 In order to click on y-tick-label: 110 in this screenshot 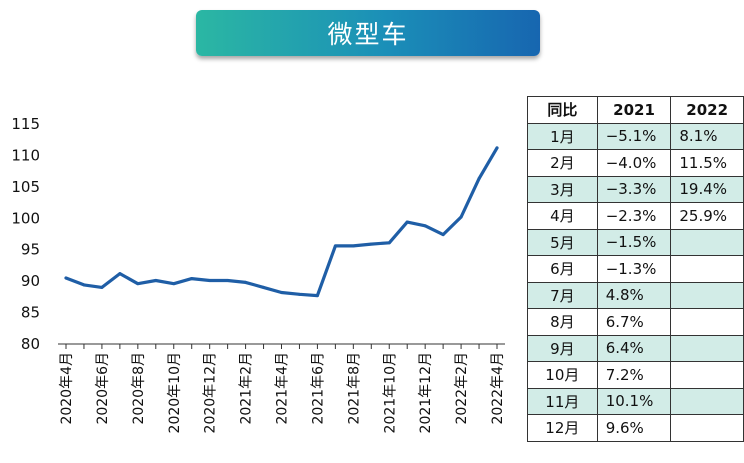, I will do `click(25, 155)`.